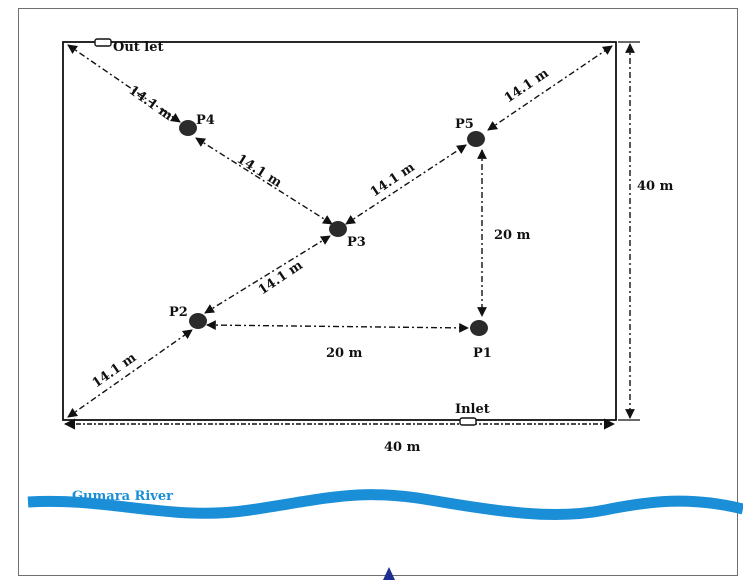  I want to click on label-p3: P3, so click(356, 242).